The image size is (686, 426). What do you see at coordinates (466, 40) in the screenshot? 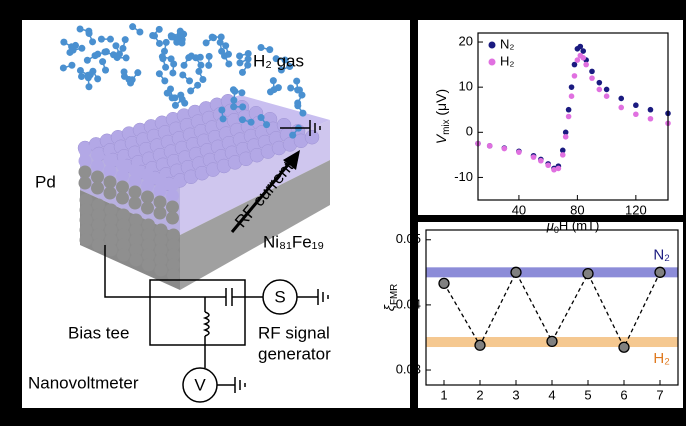
I see `y-tick-label: 20` at bounding box center [466, 40].